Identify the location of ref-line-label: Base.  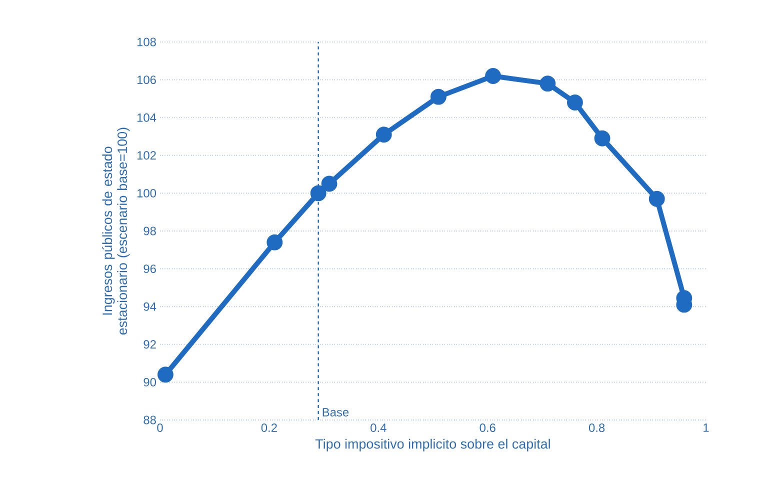
(335, 412).